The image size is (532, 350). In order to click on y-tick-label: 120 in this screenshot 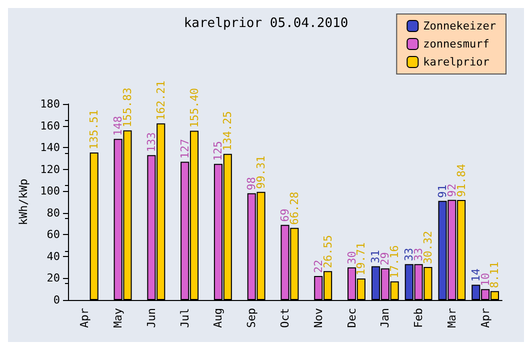, I will do `click(50, 169)`.